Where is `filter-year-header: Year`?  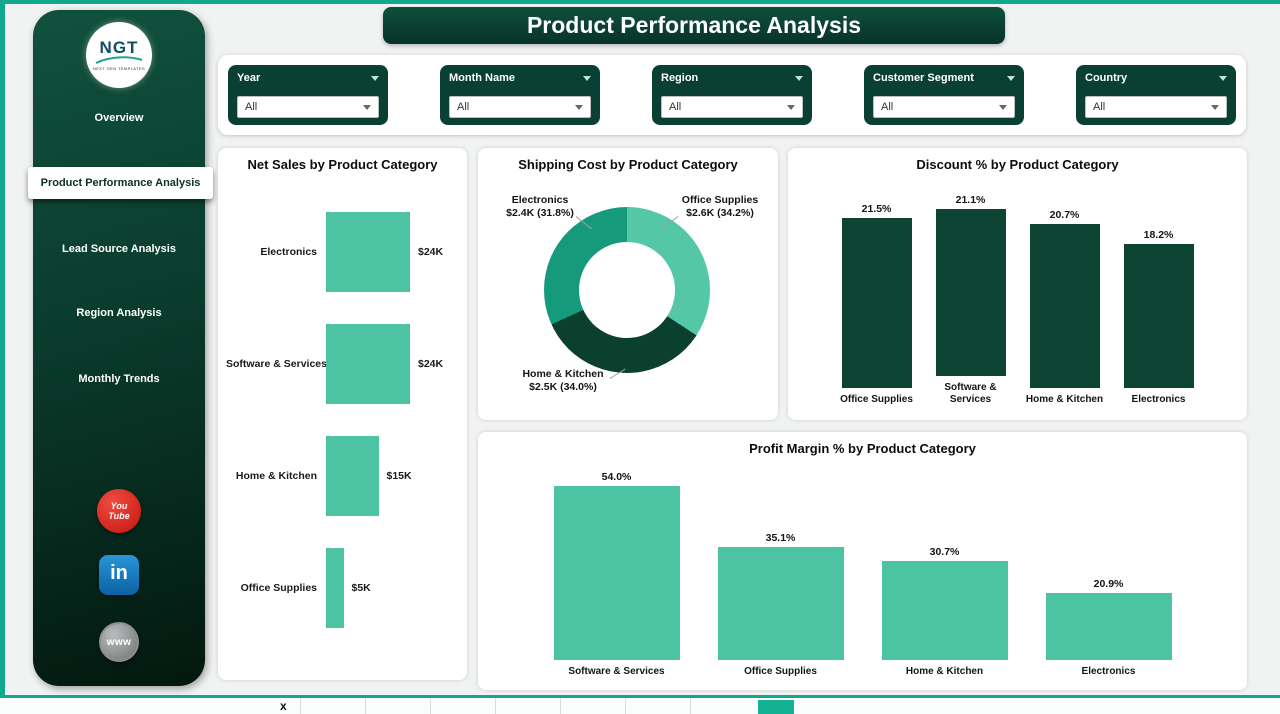
filter-year-header: Year is located at coordinates (308, 78).